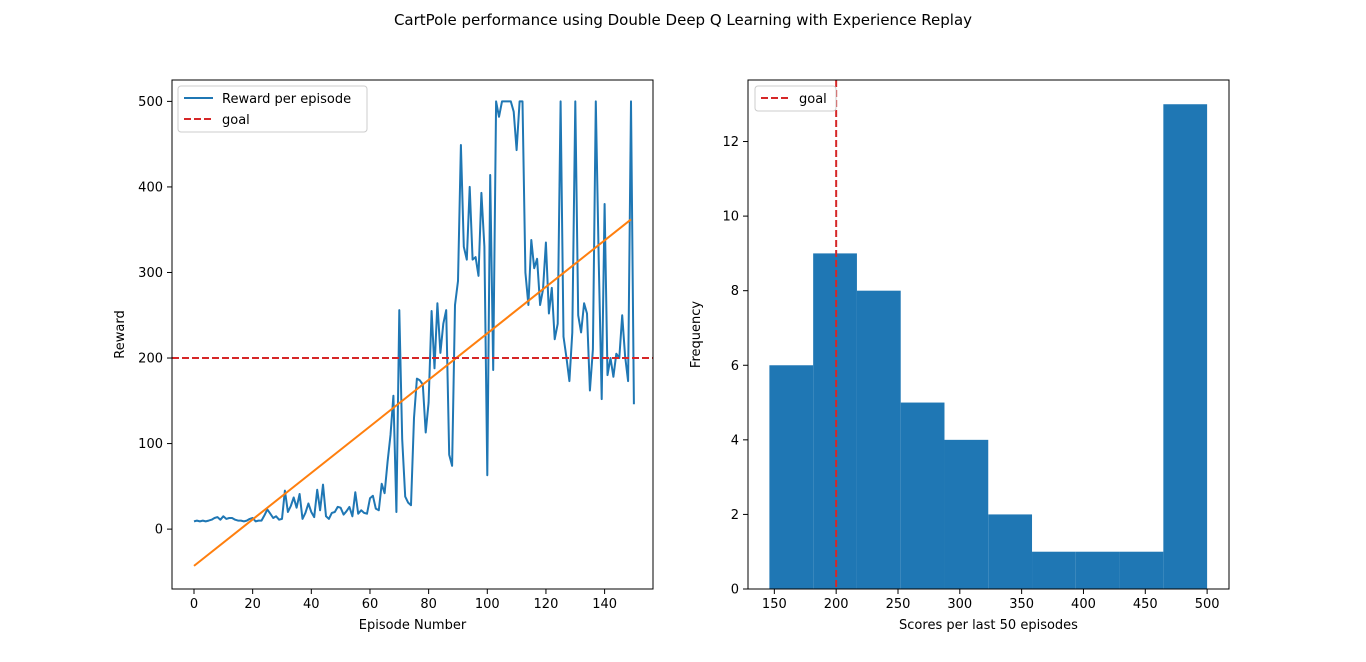 The image size is (1366, 662). What do you see at coordinates (898, 604) in the screenshot?
I see `histogram-x-tick-label: 250` at bounding box center [898, 604].